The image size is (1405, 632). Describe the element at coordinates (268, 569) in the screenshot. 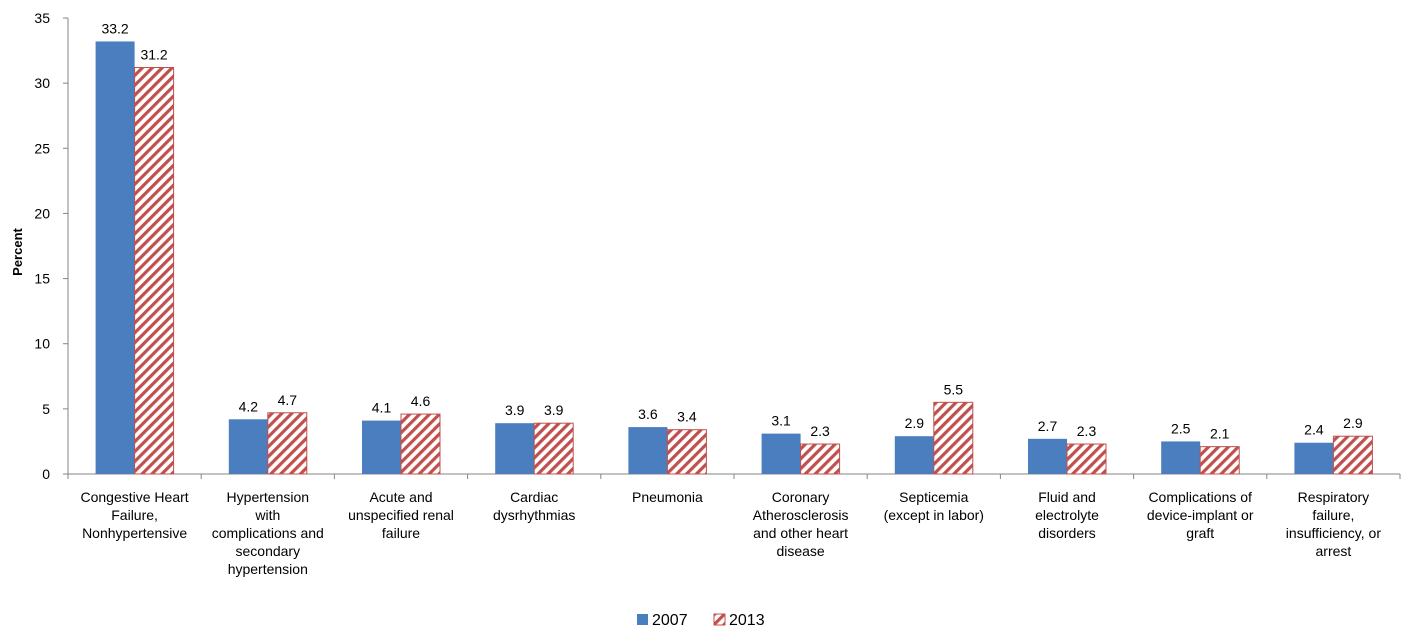

I see `category-label-1: hypertension` at that location.